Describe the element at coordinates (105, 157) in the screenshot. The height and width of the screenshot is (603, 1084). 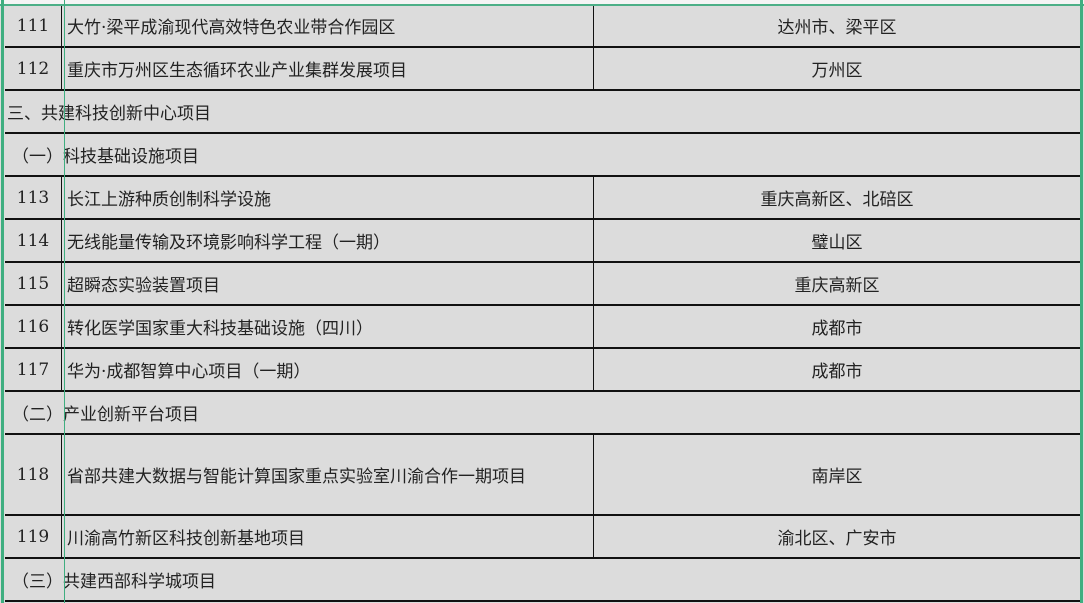
I see `subsection-title: （一）科技基础设施项目` at that location.